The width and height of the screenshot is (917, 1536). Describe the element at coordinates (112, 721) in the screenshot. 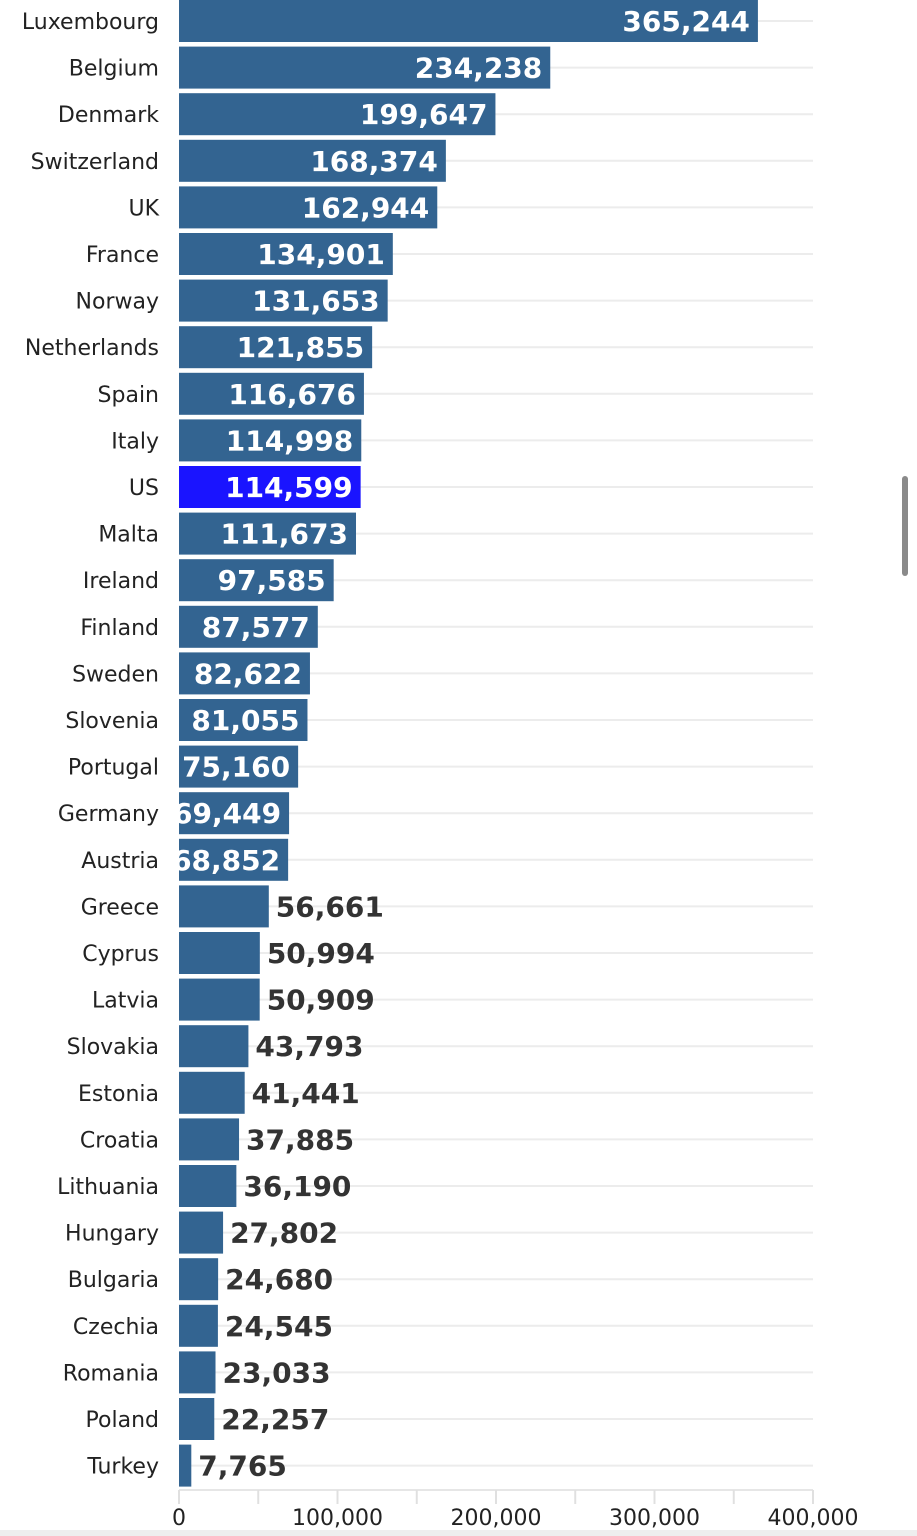

I see `category-label: Slovenia` at that location.